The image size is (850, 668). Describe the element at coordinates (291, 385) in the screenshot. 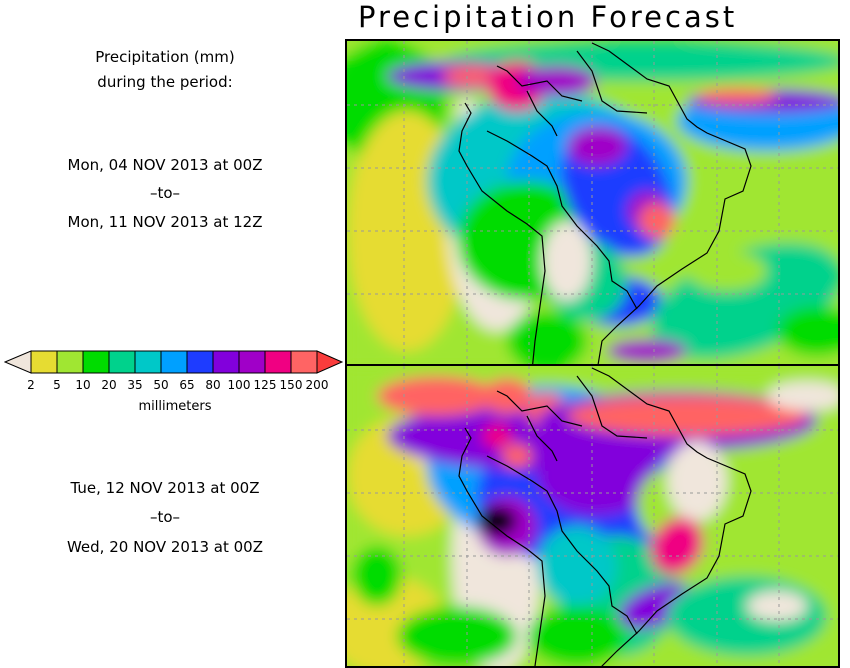

I see `legend-tick-label: 150` at that location.